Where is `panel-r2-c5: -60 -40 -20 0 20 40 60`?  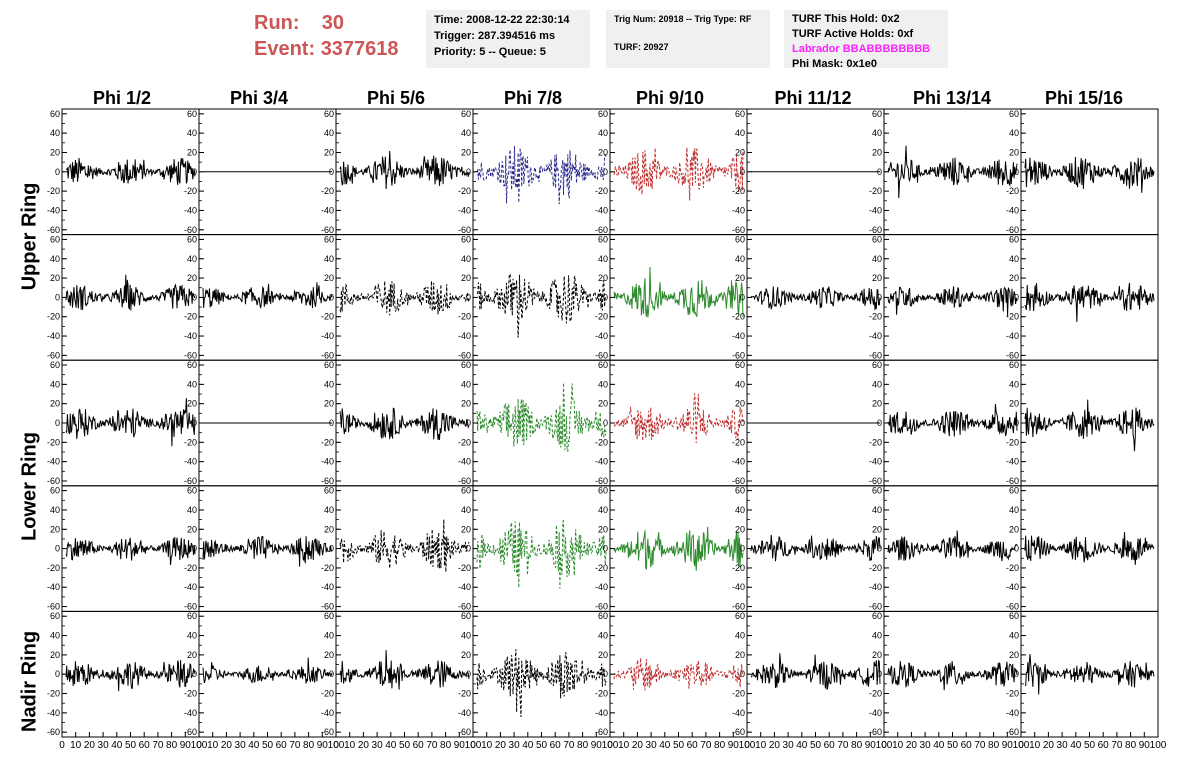
panel-r2-c5: -60 -40 -20 0 20 40 60 is located at coordinates (808, 423).